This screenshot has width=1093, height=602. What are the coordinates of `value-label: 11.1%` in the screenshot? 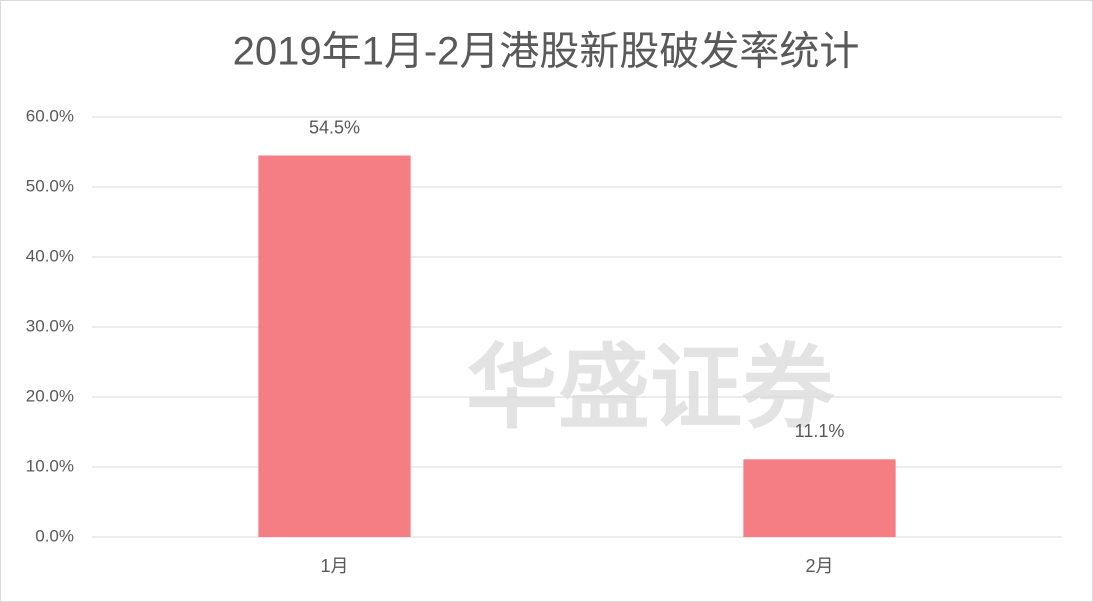 It's located at (820, 431).